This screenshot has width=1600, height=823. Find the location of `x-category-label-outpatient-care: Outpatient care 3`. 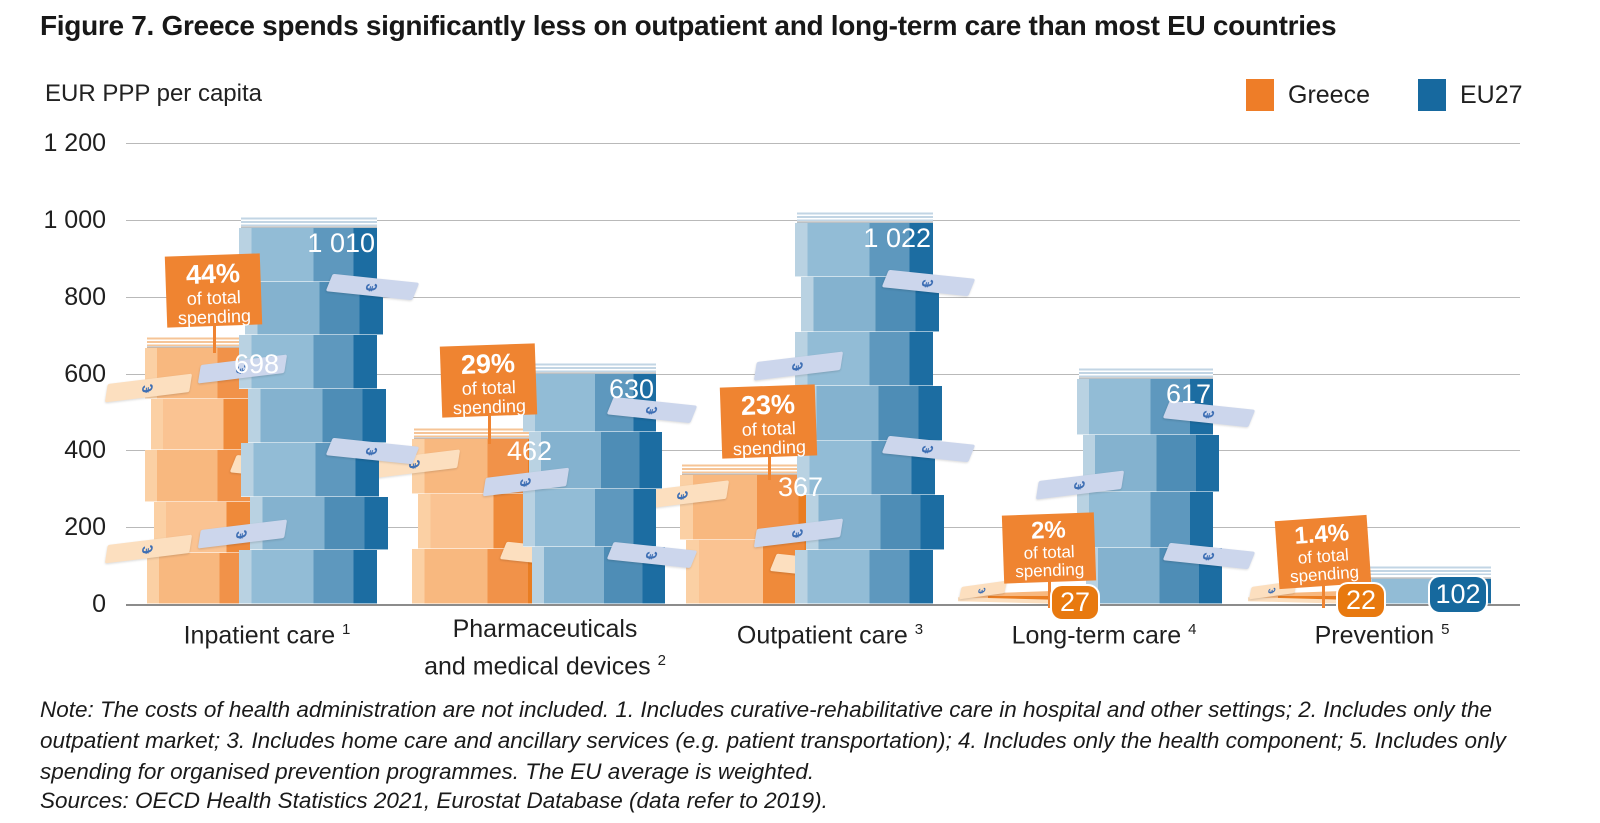

x-category-label-outpatient-care: Outpatient care 3 is located at coordinates (830, 635).